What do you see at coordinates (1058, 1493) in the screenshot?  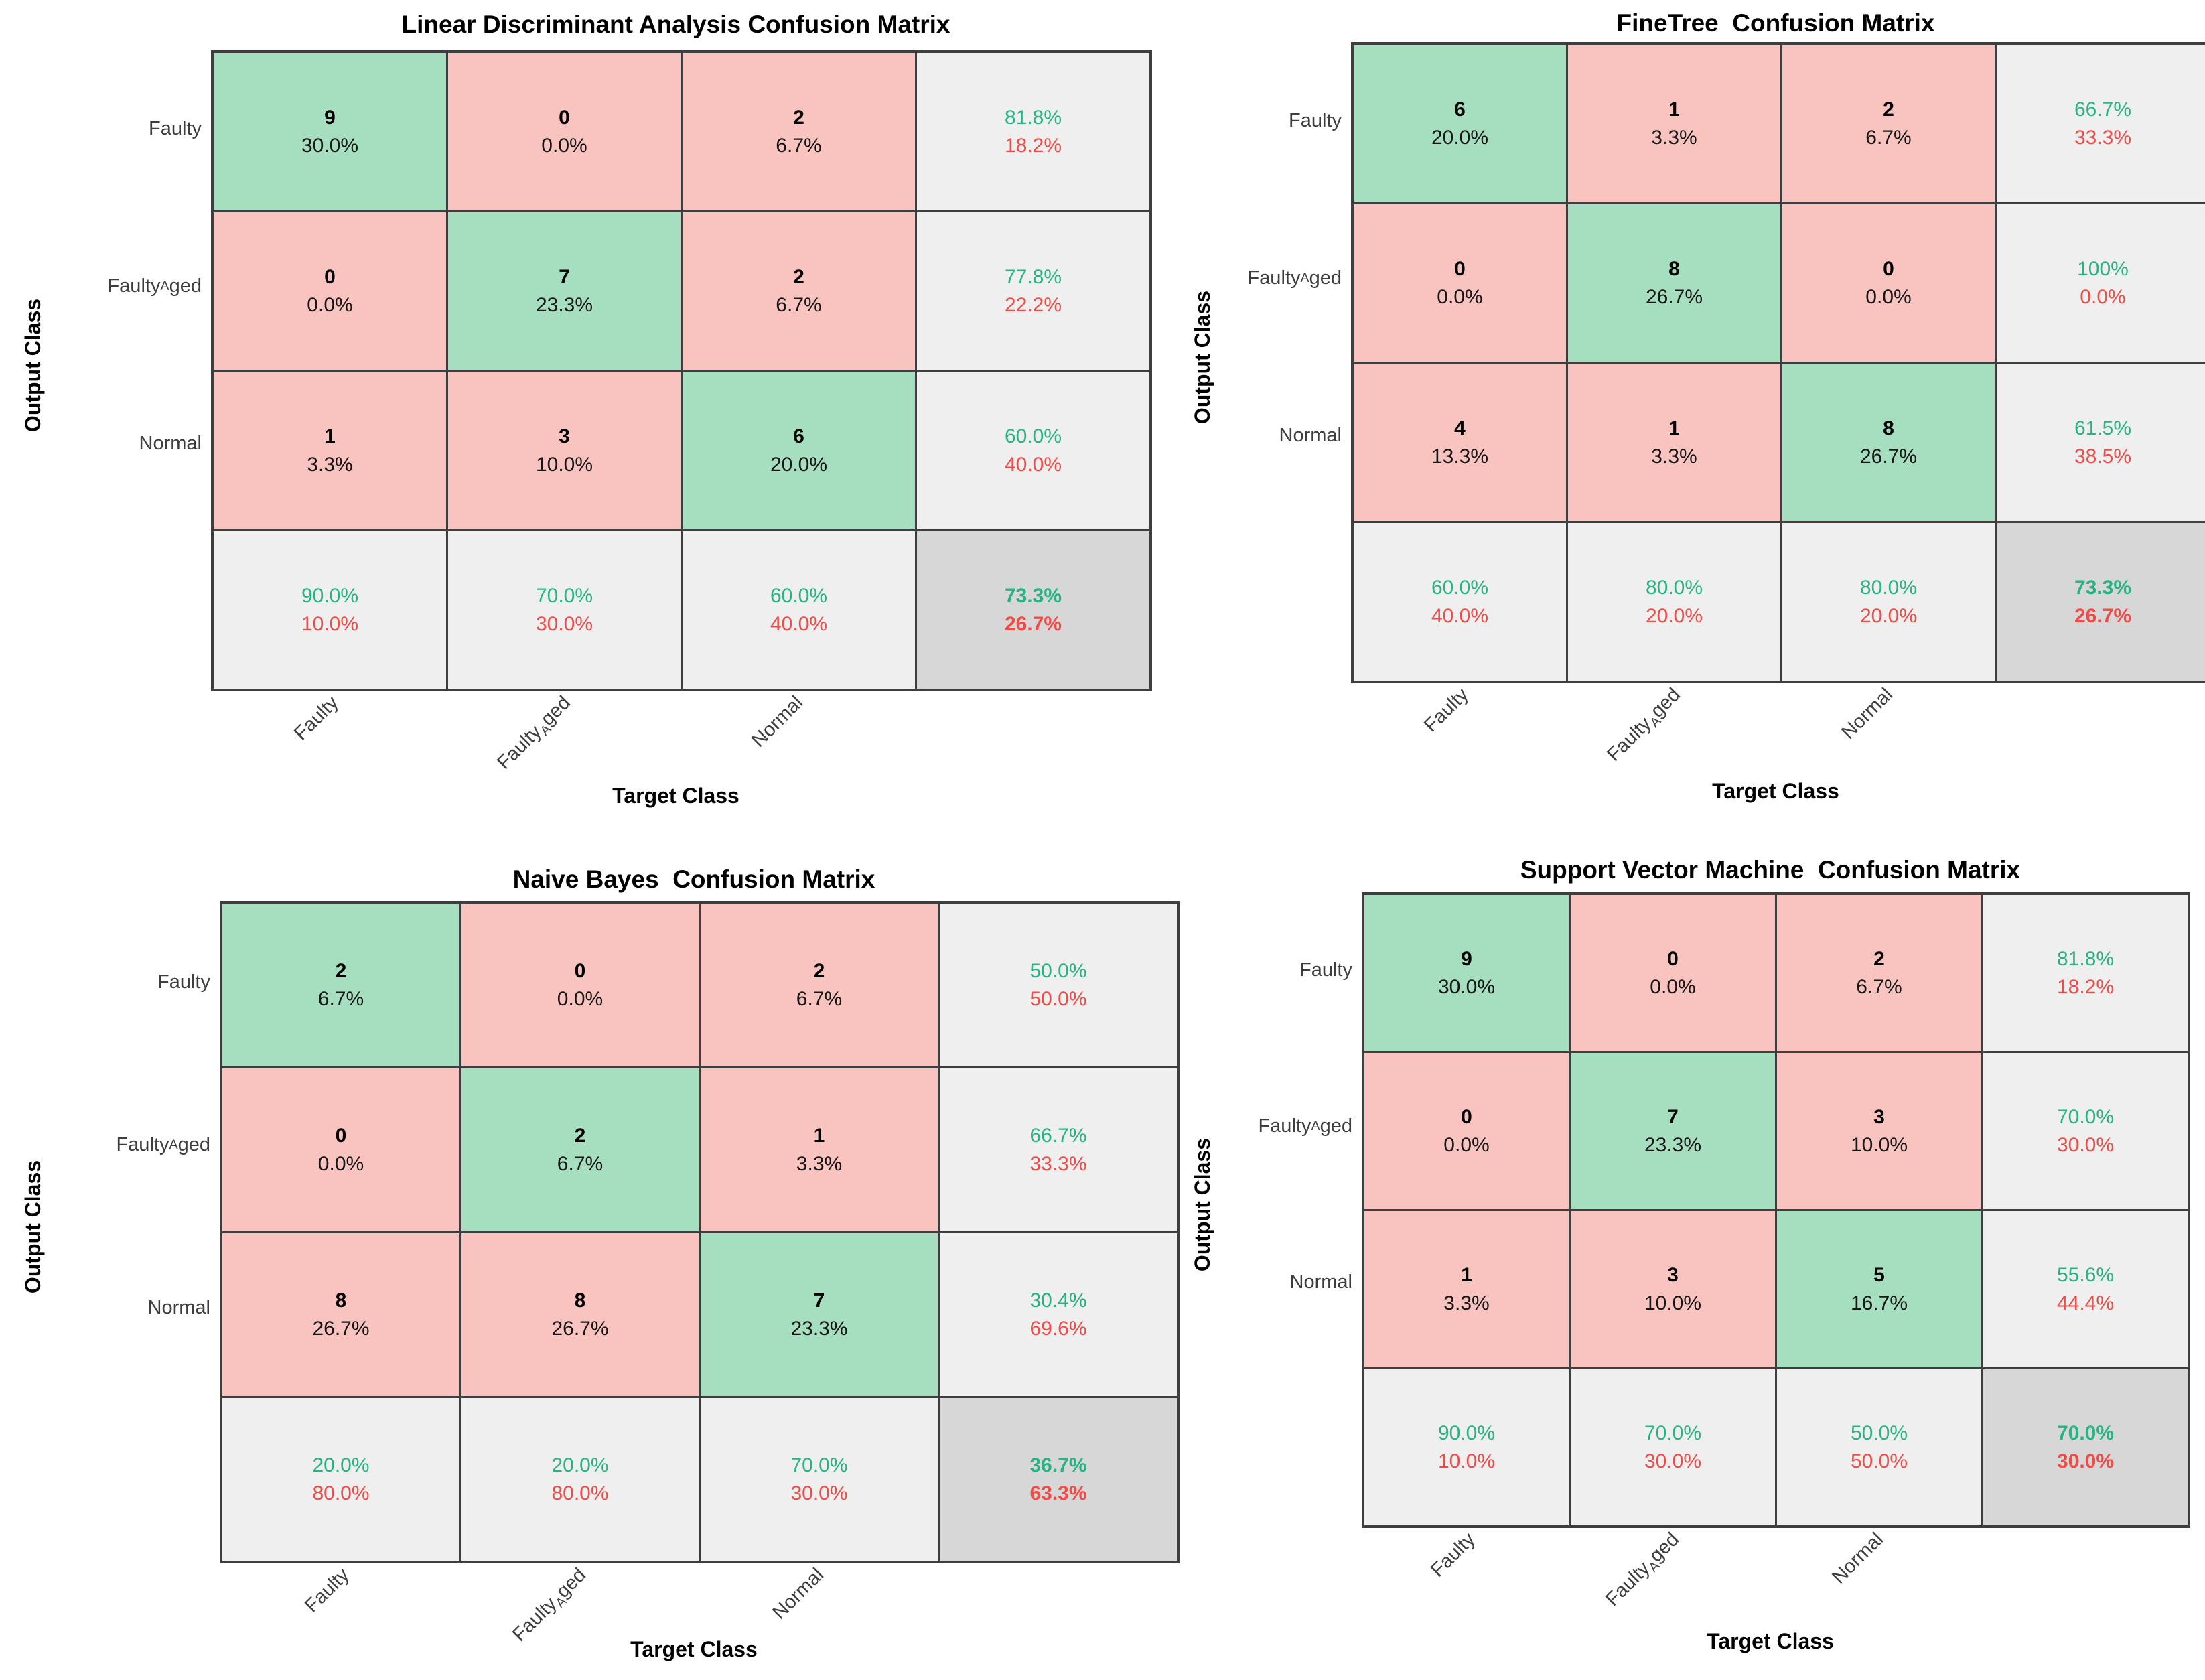 I see `overall-error: 63.3%` at bounding box center [1058, 1493].